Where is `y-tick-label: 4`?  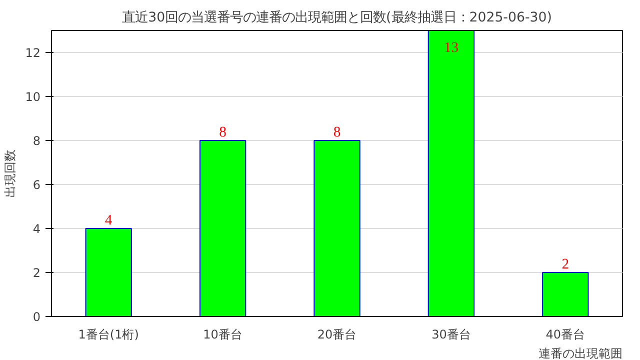 y-tick-label: 4 is located at coordinates (36, 229).